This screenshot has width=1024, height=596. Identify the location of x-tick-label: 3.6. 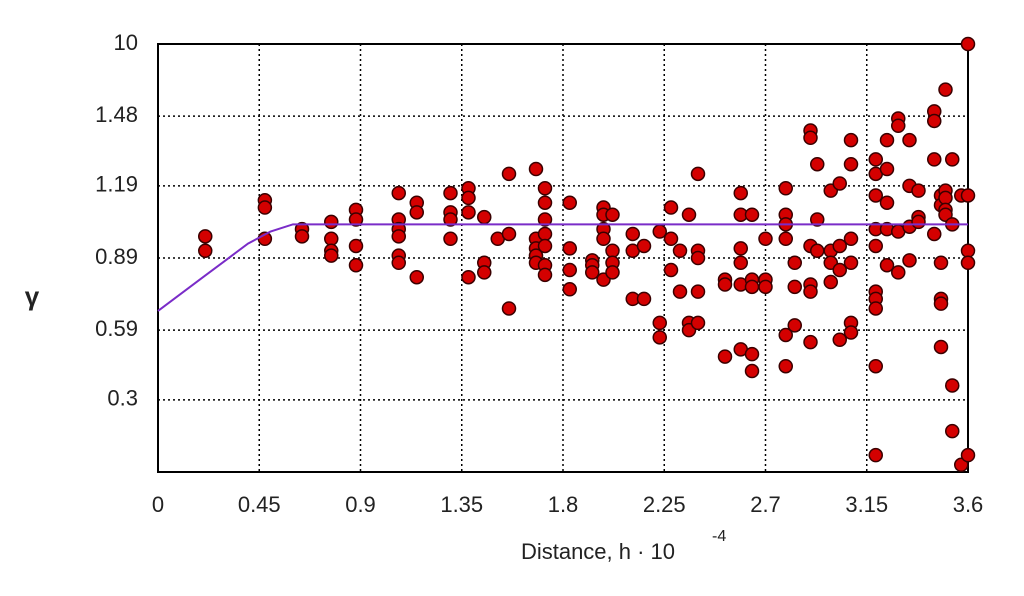
(968, 504).